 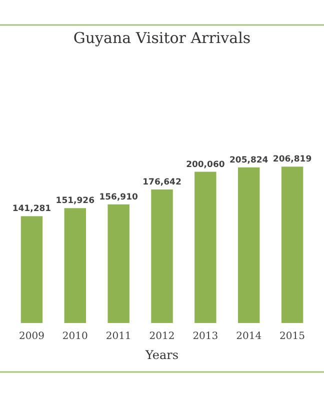 What do you see at coordinates (249, 336) in the screenshot?
I see `x-tick-label: 2014` at bounding box center [249, 336].